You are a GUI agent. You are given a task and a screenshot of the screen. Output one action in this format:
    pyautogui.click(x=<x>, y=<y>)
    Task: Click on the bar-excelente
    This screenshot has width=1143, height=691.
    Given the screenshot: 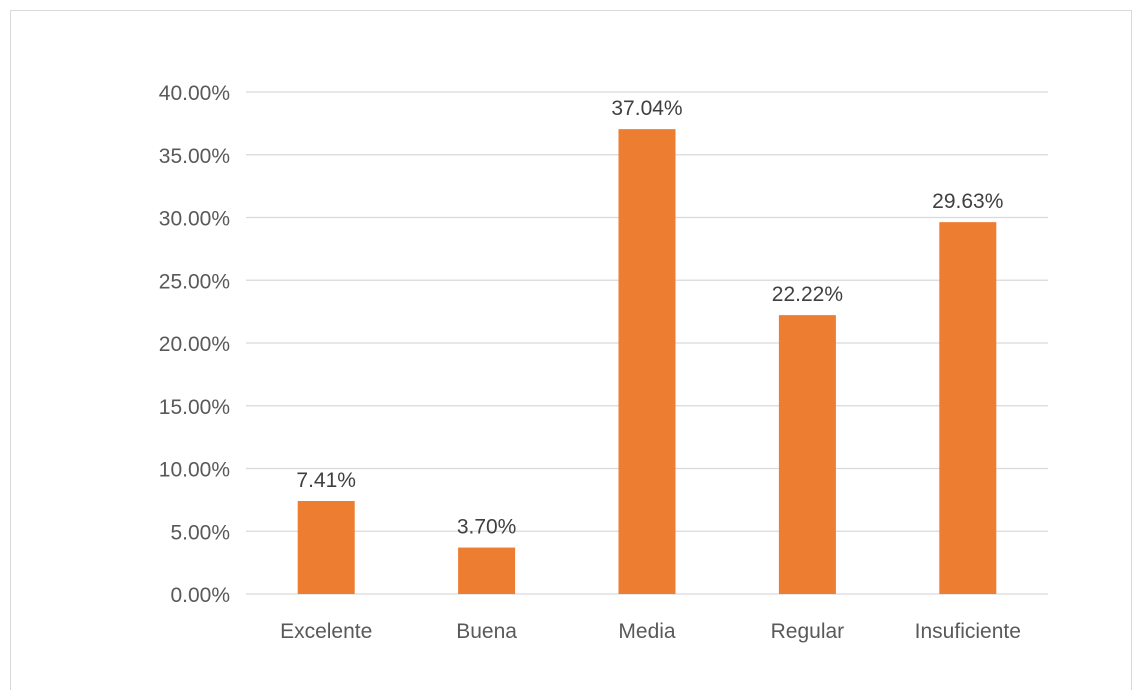 What is the action you would take?
    pyautogui.click(x=326, y=547)
    